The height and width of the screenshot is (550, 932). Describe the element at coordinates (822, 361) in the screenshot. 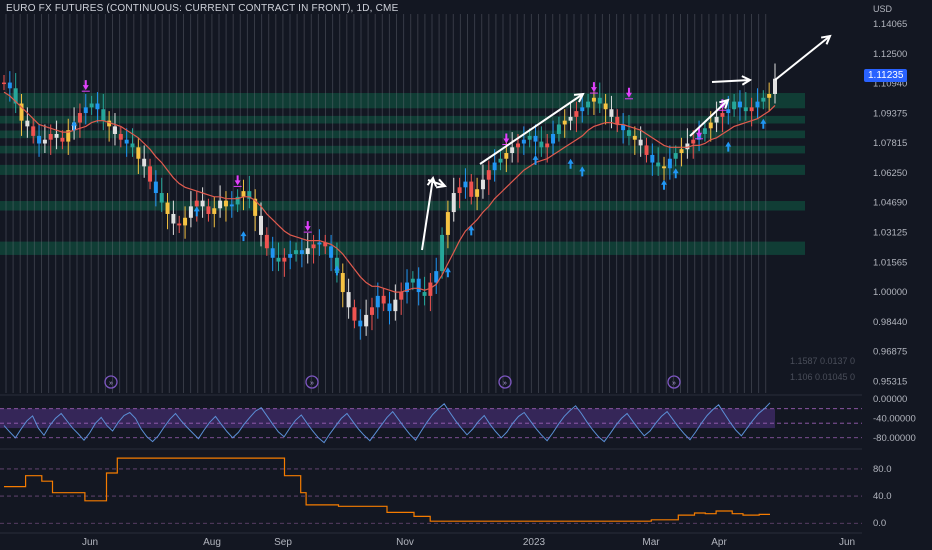

I see `overlay-text: 1.1587 0.0137 0` at that location.